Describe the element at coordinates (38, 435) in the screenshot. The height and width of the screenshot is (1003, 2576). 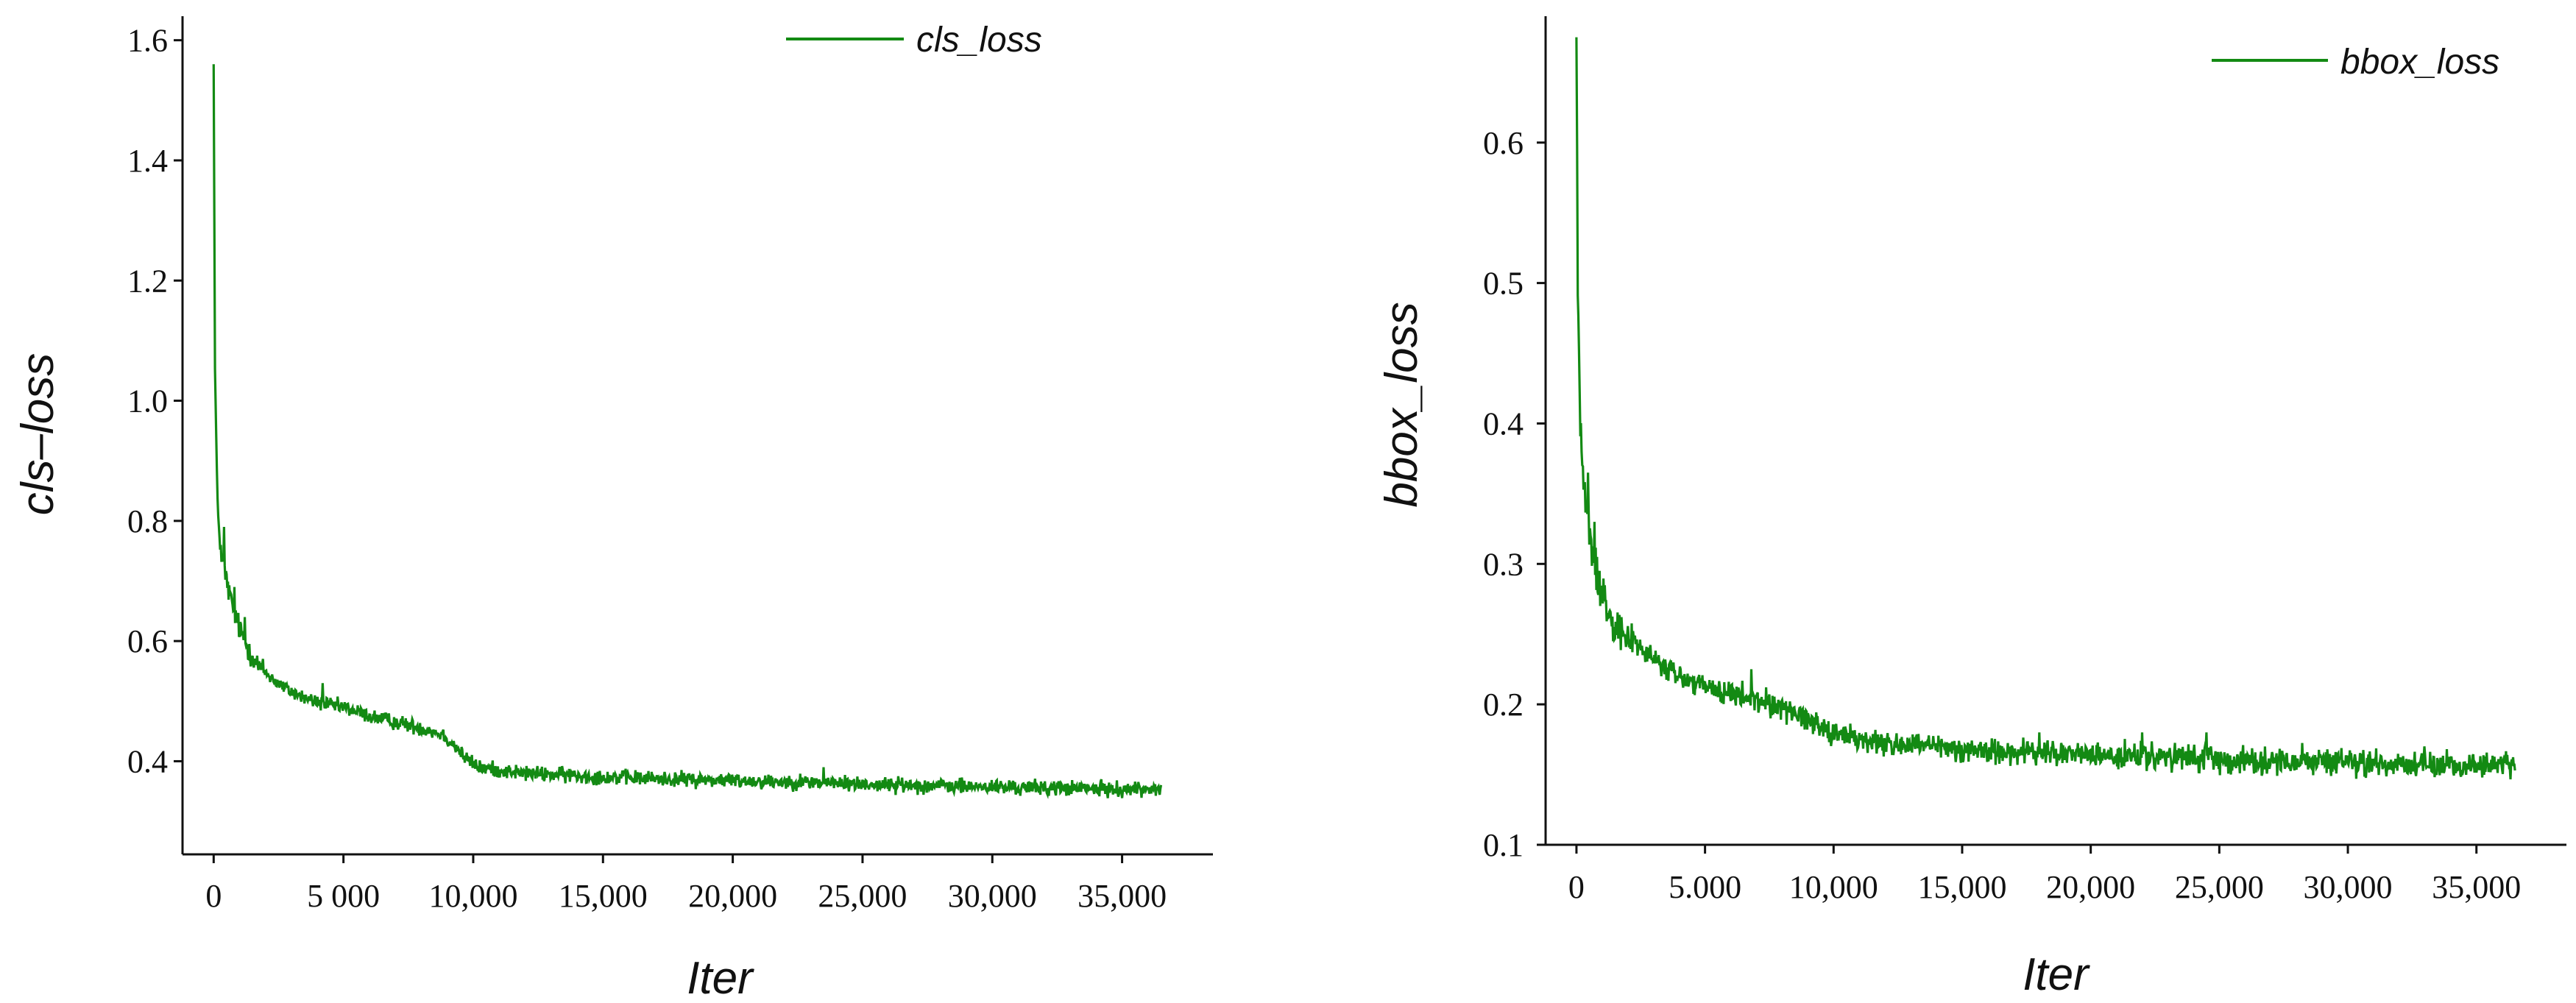
I see `cls-y-axis-title: cls–loss` at that location.